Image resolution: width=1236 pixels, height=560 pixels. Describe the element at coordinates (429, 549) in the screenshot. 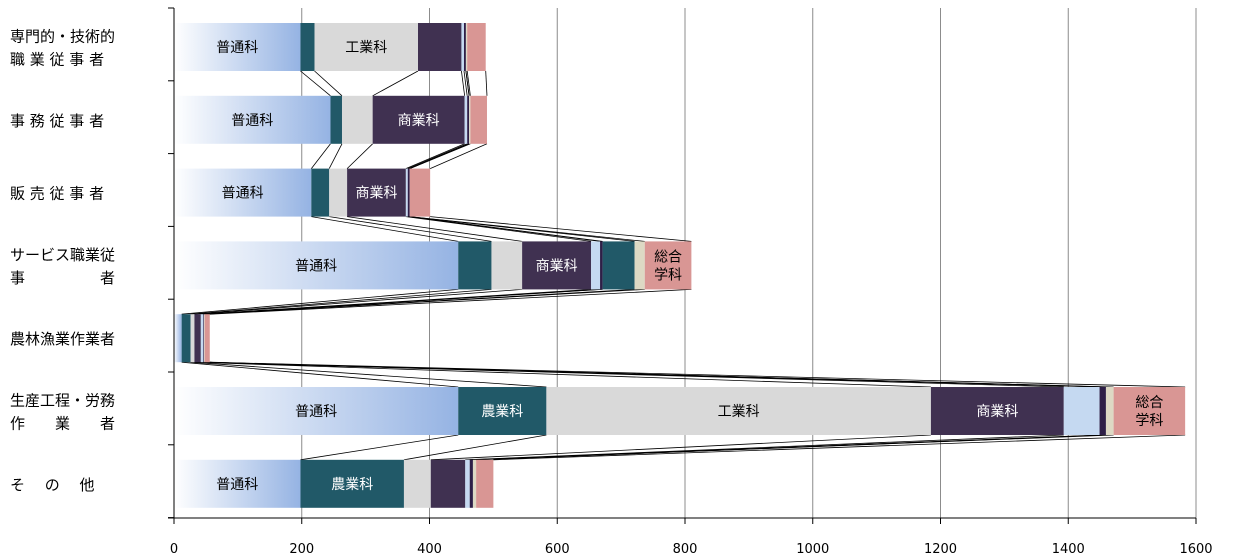

I see `x-tick-label: 400` at that location.